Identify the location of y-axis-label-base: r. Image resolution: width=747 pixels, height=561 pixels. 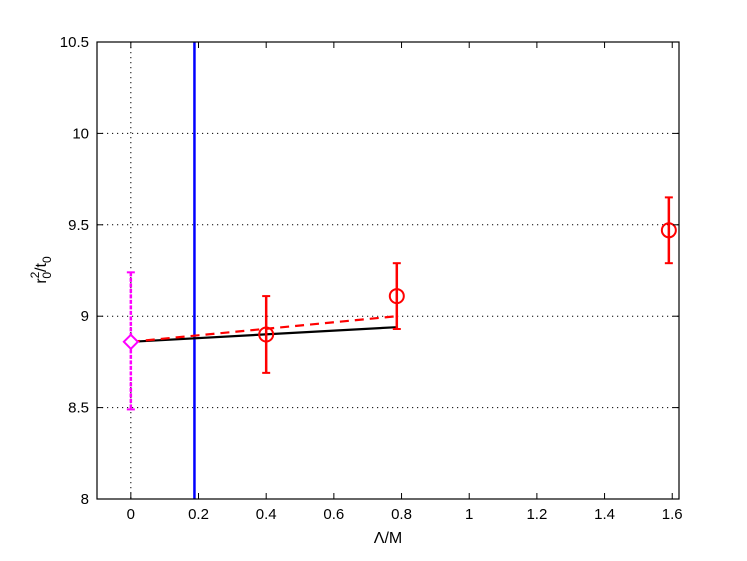
(41, 281).